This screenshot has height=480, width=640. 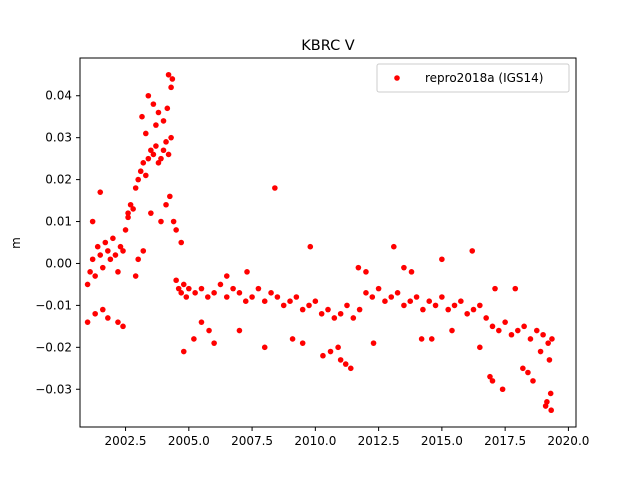 What do you see at coordinates (53, 389) in the screenshot?
I see `y-tick-label: −0.03` at bounding box center [53, 389].